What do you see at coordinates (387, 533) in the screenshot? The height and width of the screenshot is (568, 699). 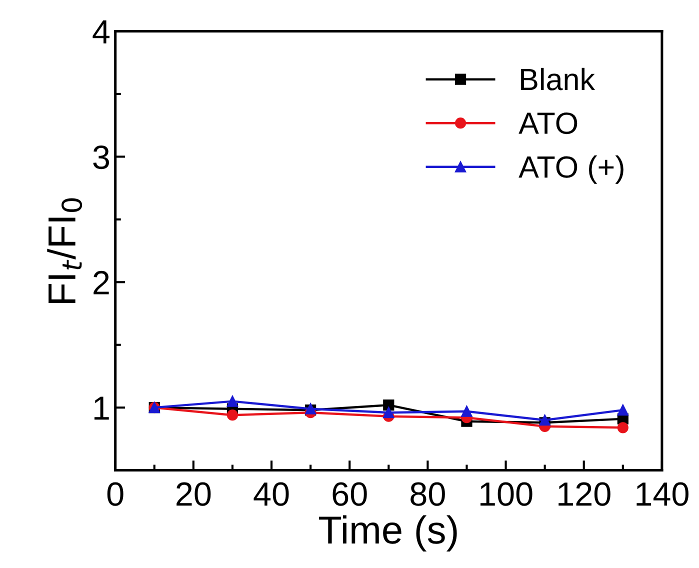 I see `x-axis-title: Time (s)` at bounding box center [387, 533].